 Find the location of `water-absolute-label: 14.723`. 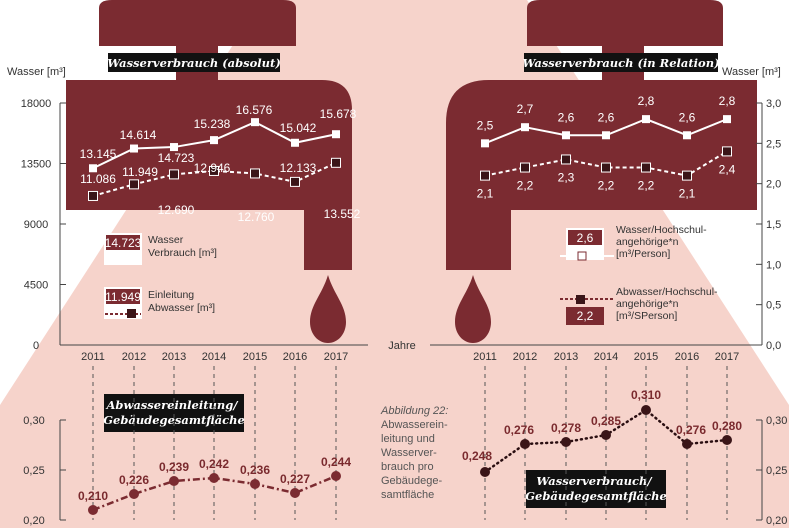

water-absolute-label: 14.723 is located at coordinates (176, 158).